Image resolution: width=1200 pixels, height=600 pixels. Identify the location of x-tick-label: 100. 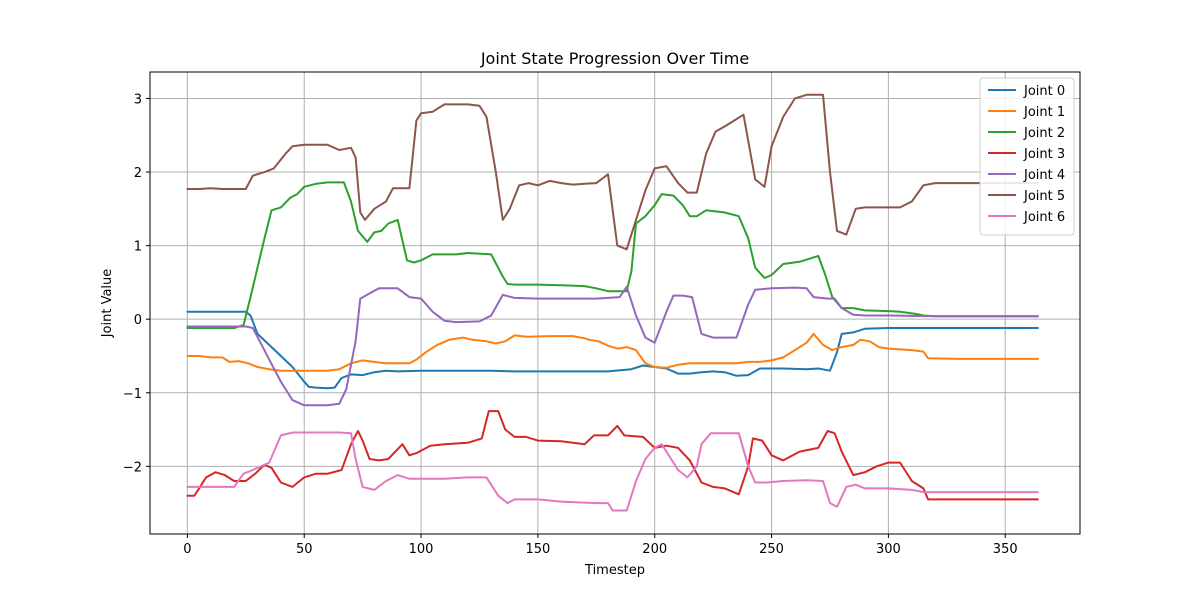
(421, 549).